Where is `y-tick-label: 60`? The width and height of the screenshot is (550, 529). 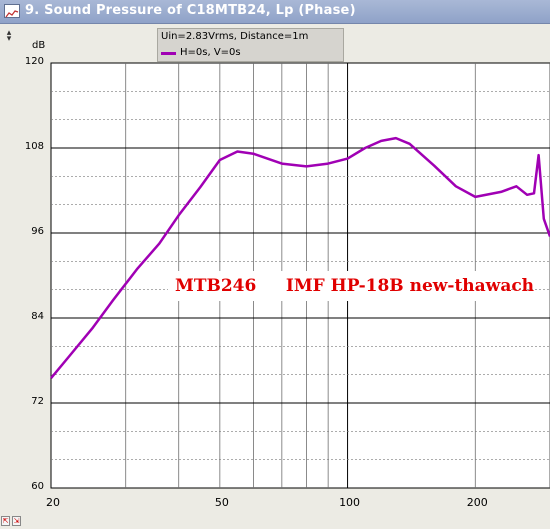
y-tick-label: 60 is located at coordinates (37, 486).